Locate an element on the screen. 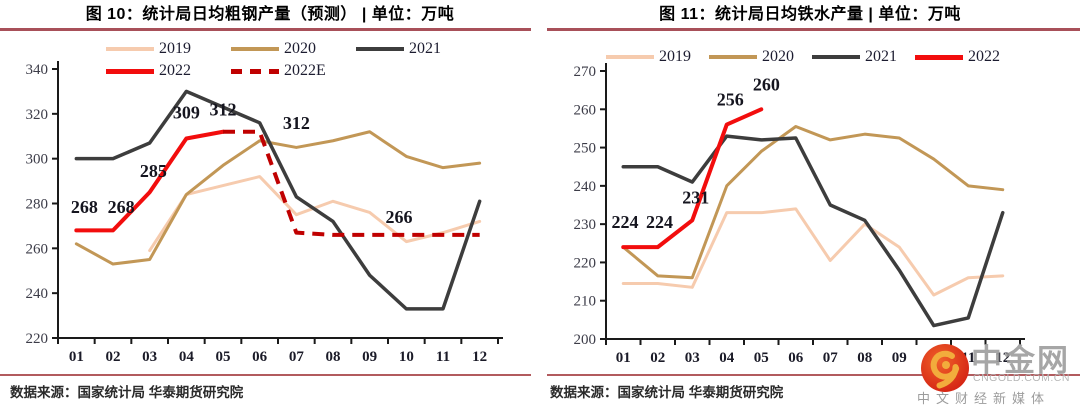  series-line-2022E is located at coordinates (351, 183).